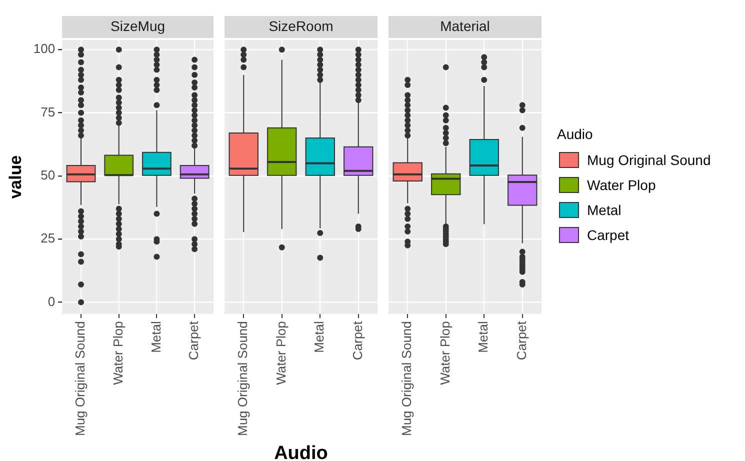 The width and height of the screenshot is (745, 461). Describe the element at coordinates (44, 48) in the screenshot. I see `y-tick-label: 100` at that location.